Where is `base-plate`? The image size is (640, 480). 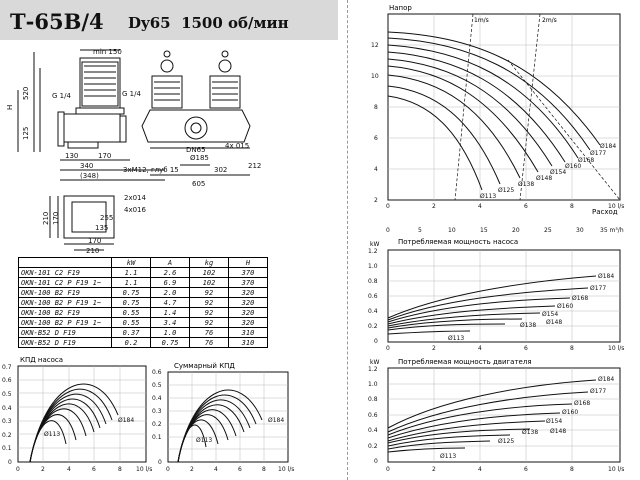
base-plate is located at coordinates (82, 223).